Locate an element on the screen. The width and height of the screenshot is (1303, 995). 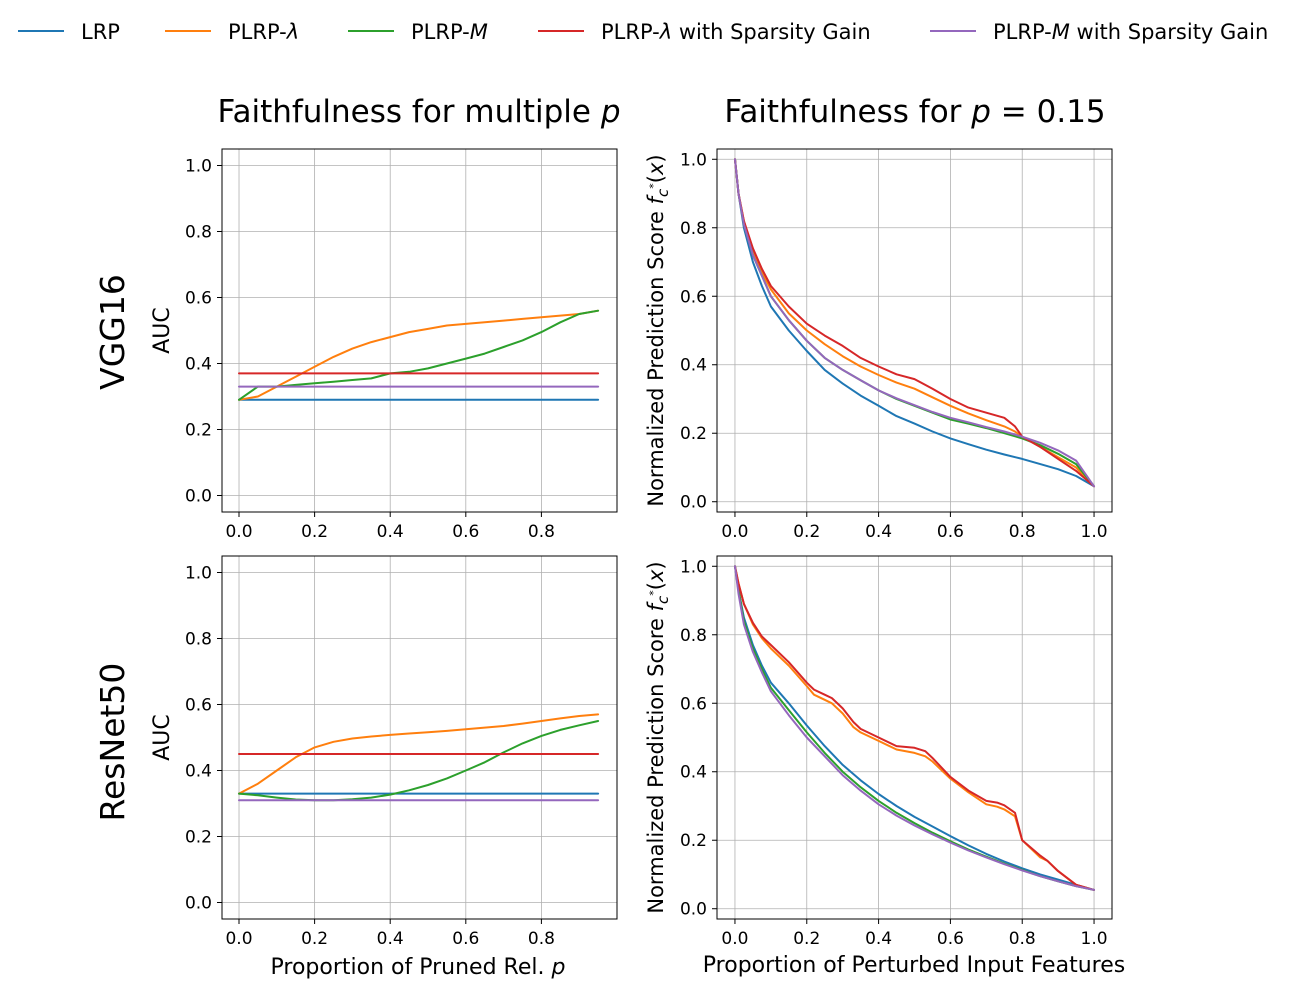
legend-item-plrp_m_sg: PLRP-M with Sparsity Gain is located at coordinates (1099, 32).